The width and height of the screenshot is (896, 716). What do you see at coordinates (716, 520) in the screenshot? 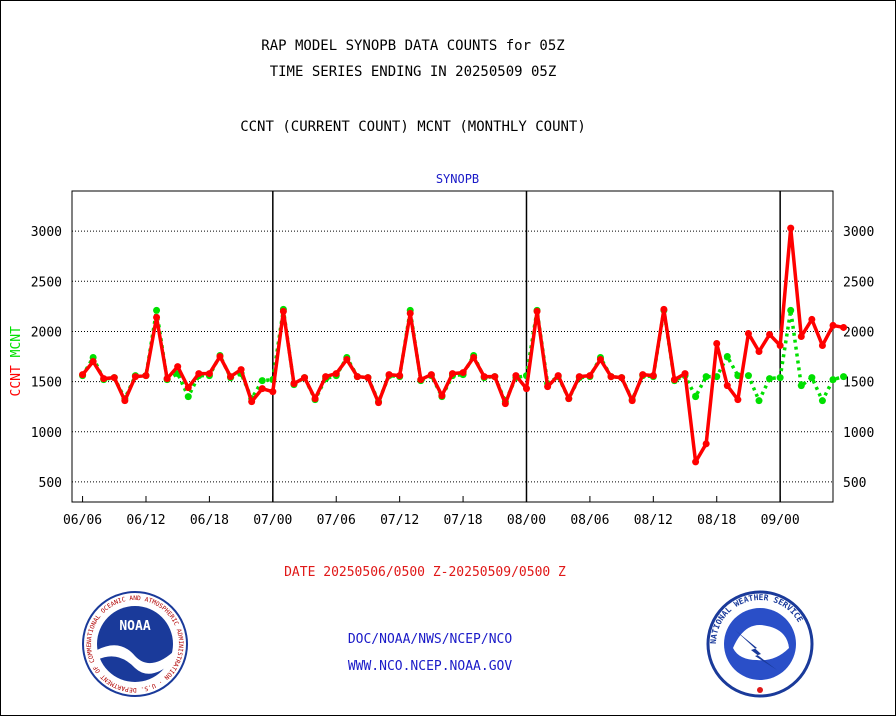
I see `x-tick-label: 08/18` at bounding box center [716, 520].